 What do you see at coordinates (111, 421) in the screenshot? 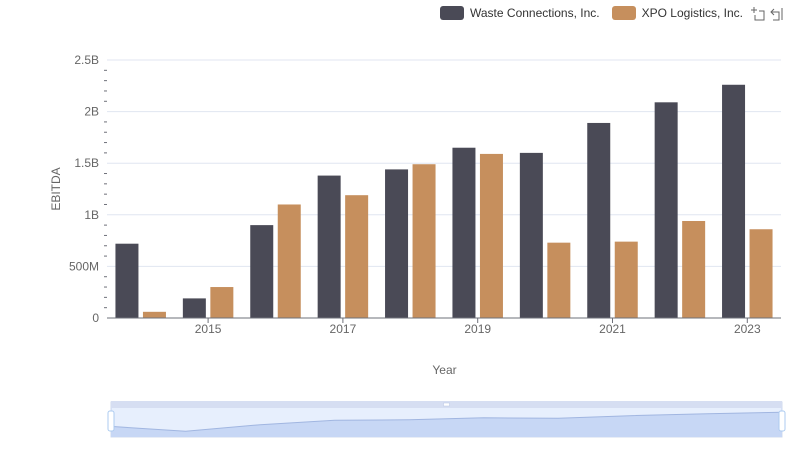
I see `data-zoom-handle-start` at bounding box center [111, 421].